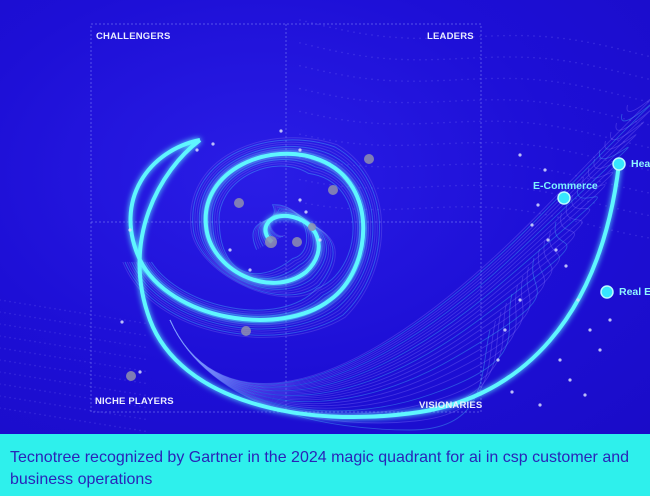 The width and height of the screenshot is (650, 496). What do you see at coordinates (640, 164) in the screenshot?
I see `vertical-label-healthcare: Hea` at bounding box center [640, 164].